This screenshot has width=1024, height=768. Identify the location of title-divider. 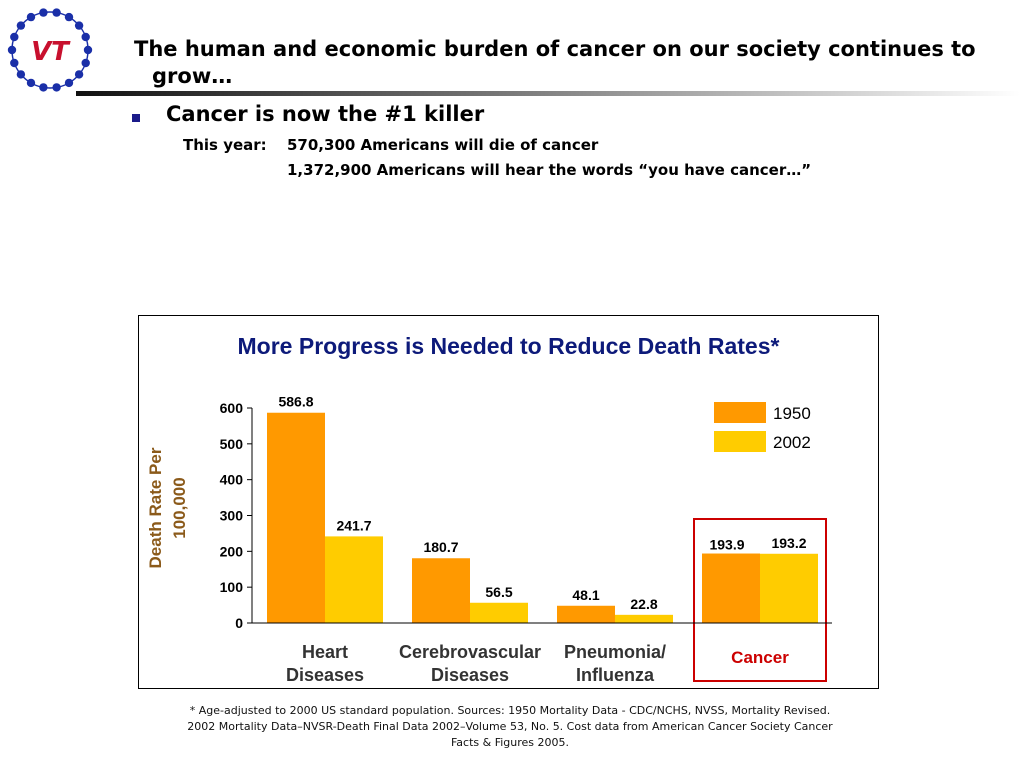
(548, 93).